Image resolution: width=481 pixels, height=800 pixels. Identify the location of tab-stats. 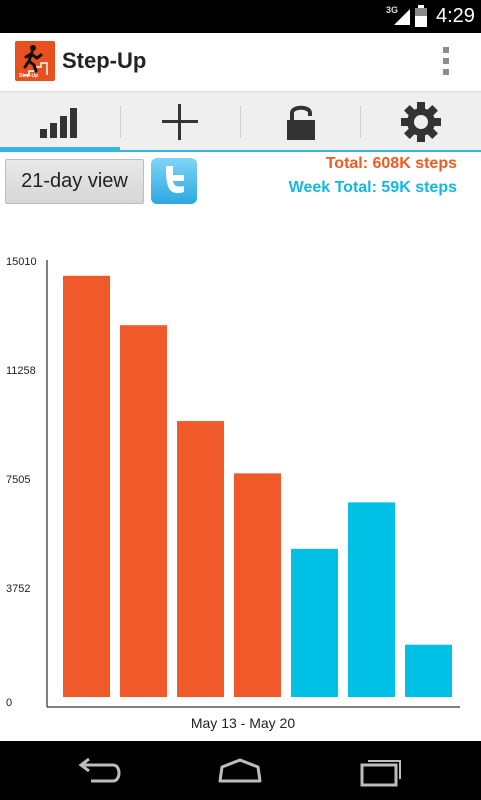
(60, 122).